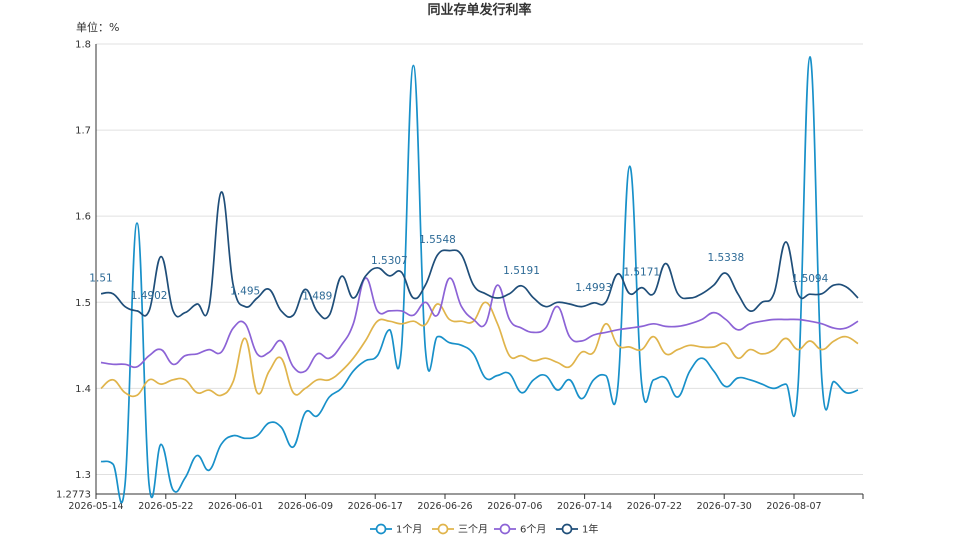 The height and width of the screenshot is (543, 959). Describe the element at coordinates (245, 292) in the screenshot. I see `data-label: 1.495` at that location.